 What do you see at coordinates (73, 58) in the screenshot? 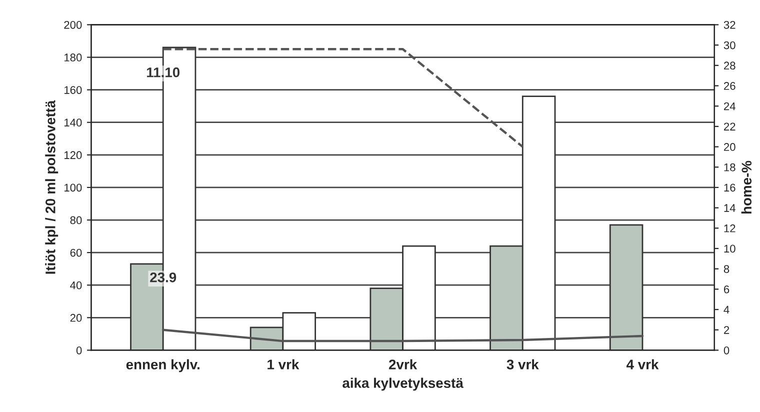
I see `y-tick-label: 180` at bounding box center [73, 58].